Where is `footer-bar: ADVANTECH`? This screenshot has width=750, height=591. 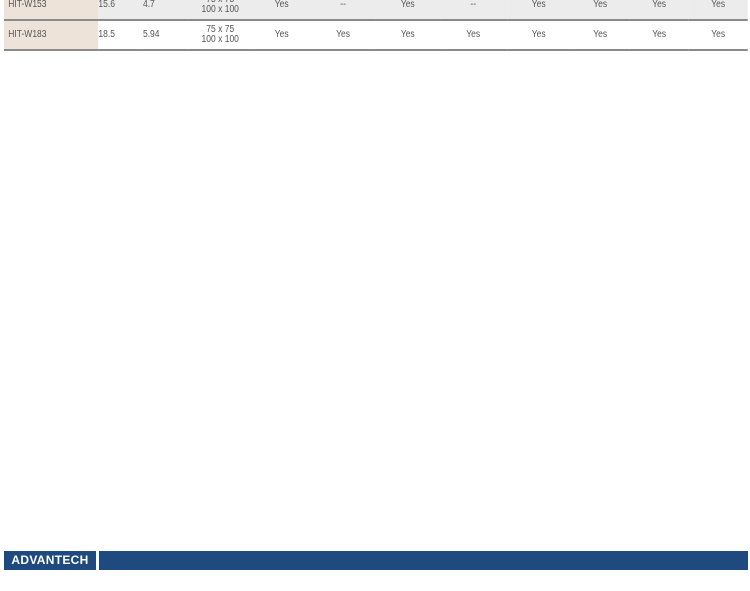
footer-bar: ADVANTECH is located at coordinates (376, 560).